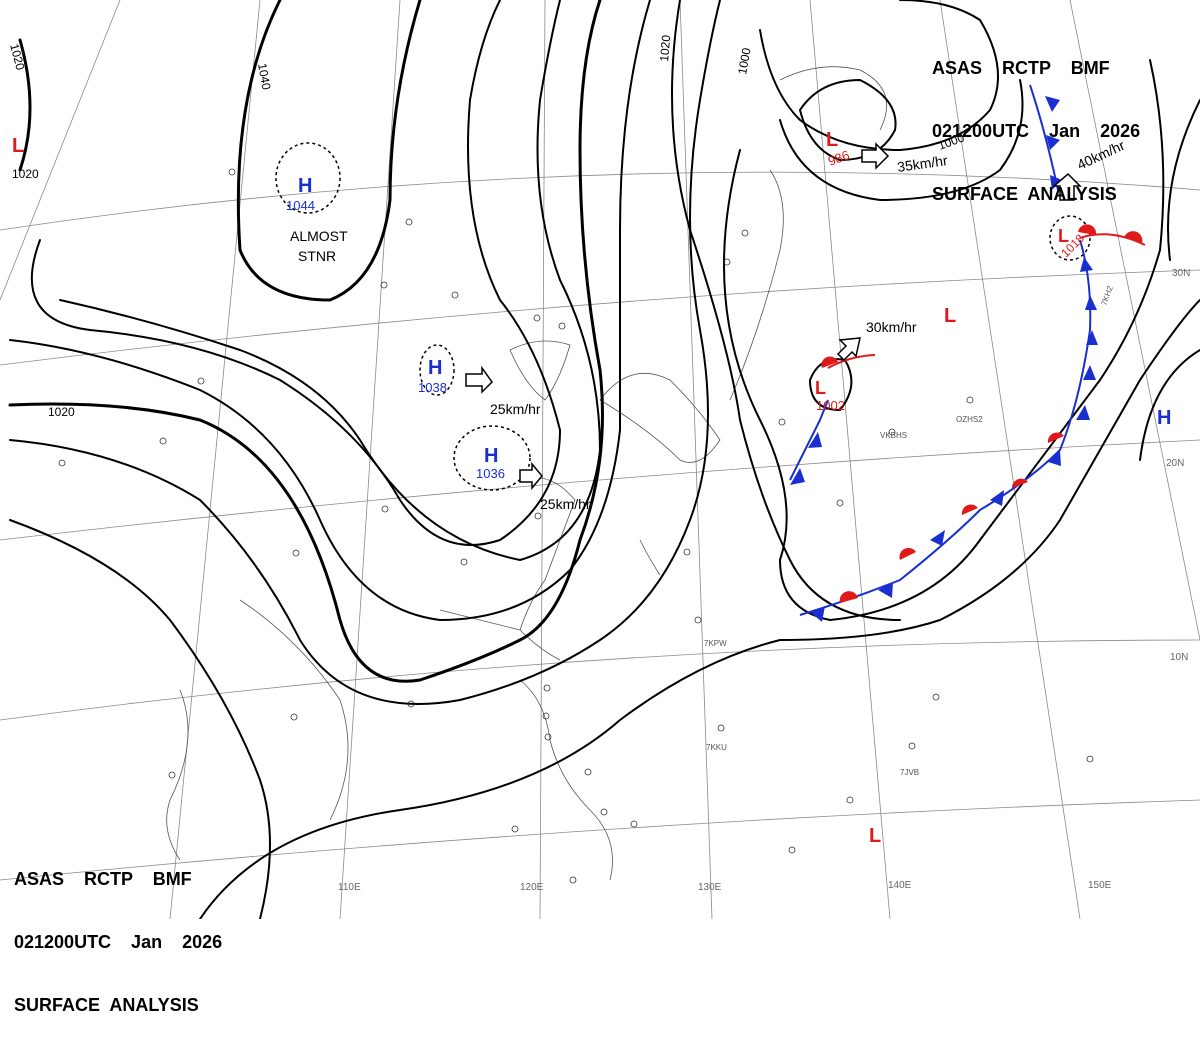 Image resolution: width=1200 pixels, height=1037 pixels. What do you see at coordinates (177, 775) in the screenshot?
I see `coast-bay-of-bengal` at bounding box center [177, 775].